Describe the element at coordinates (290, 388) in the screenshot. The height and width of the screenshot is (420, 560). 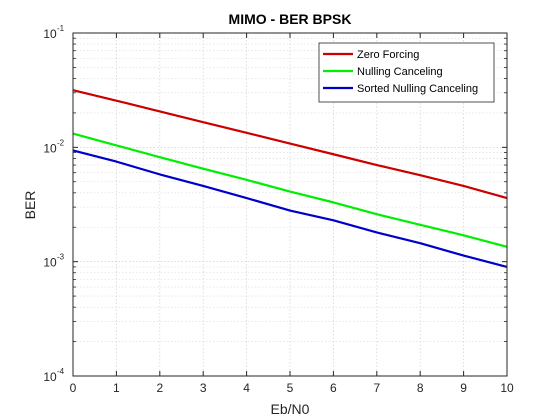
I see `x-tick-label: 5` at that location.